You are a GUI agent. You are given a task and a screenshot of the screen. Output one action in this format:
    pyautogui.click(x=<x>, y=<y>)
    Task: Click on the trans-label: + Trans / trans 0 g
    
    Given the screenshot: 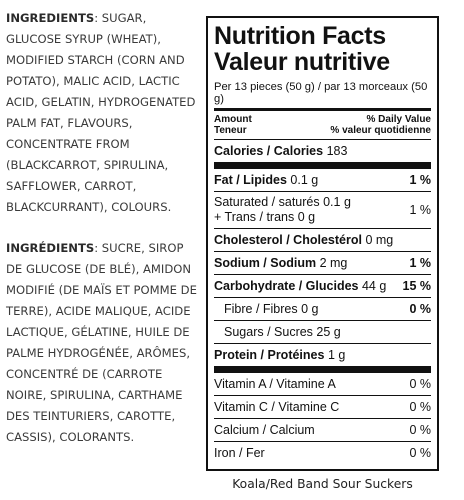 What is the action you would take?
    pyautogui.click(x=265, y=217)
    